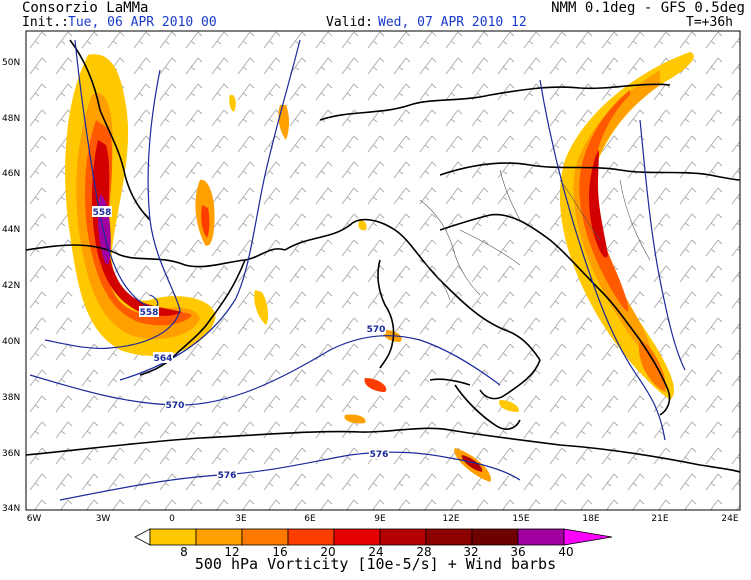 The height and width of the screenshot is (580, 751). I want to click on colorbar-label: 36, so click(517, 552).